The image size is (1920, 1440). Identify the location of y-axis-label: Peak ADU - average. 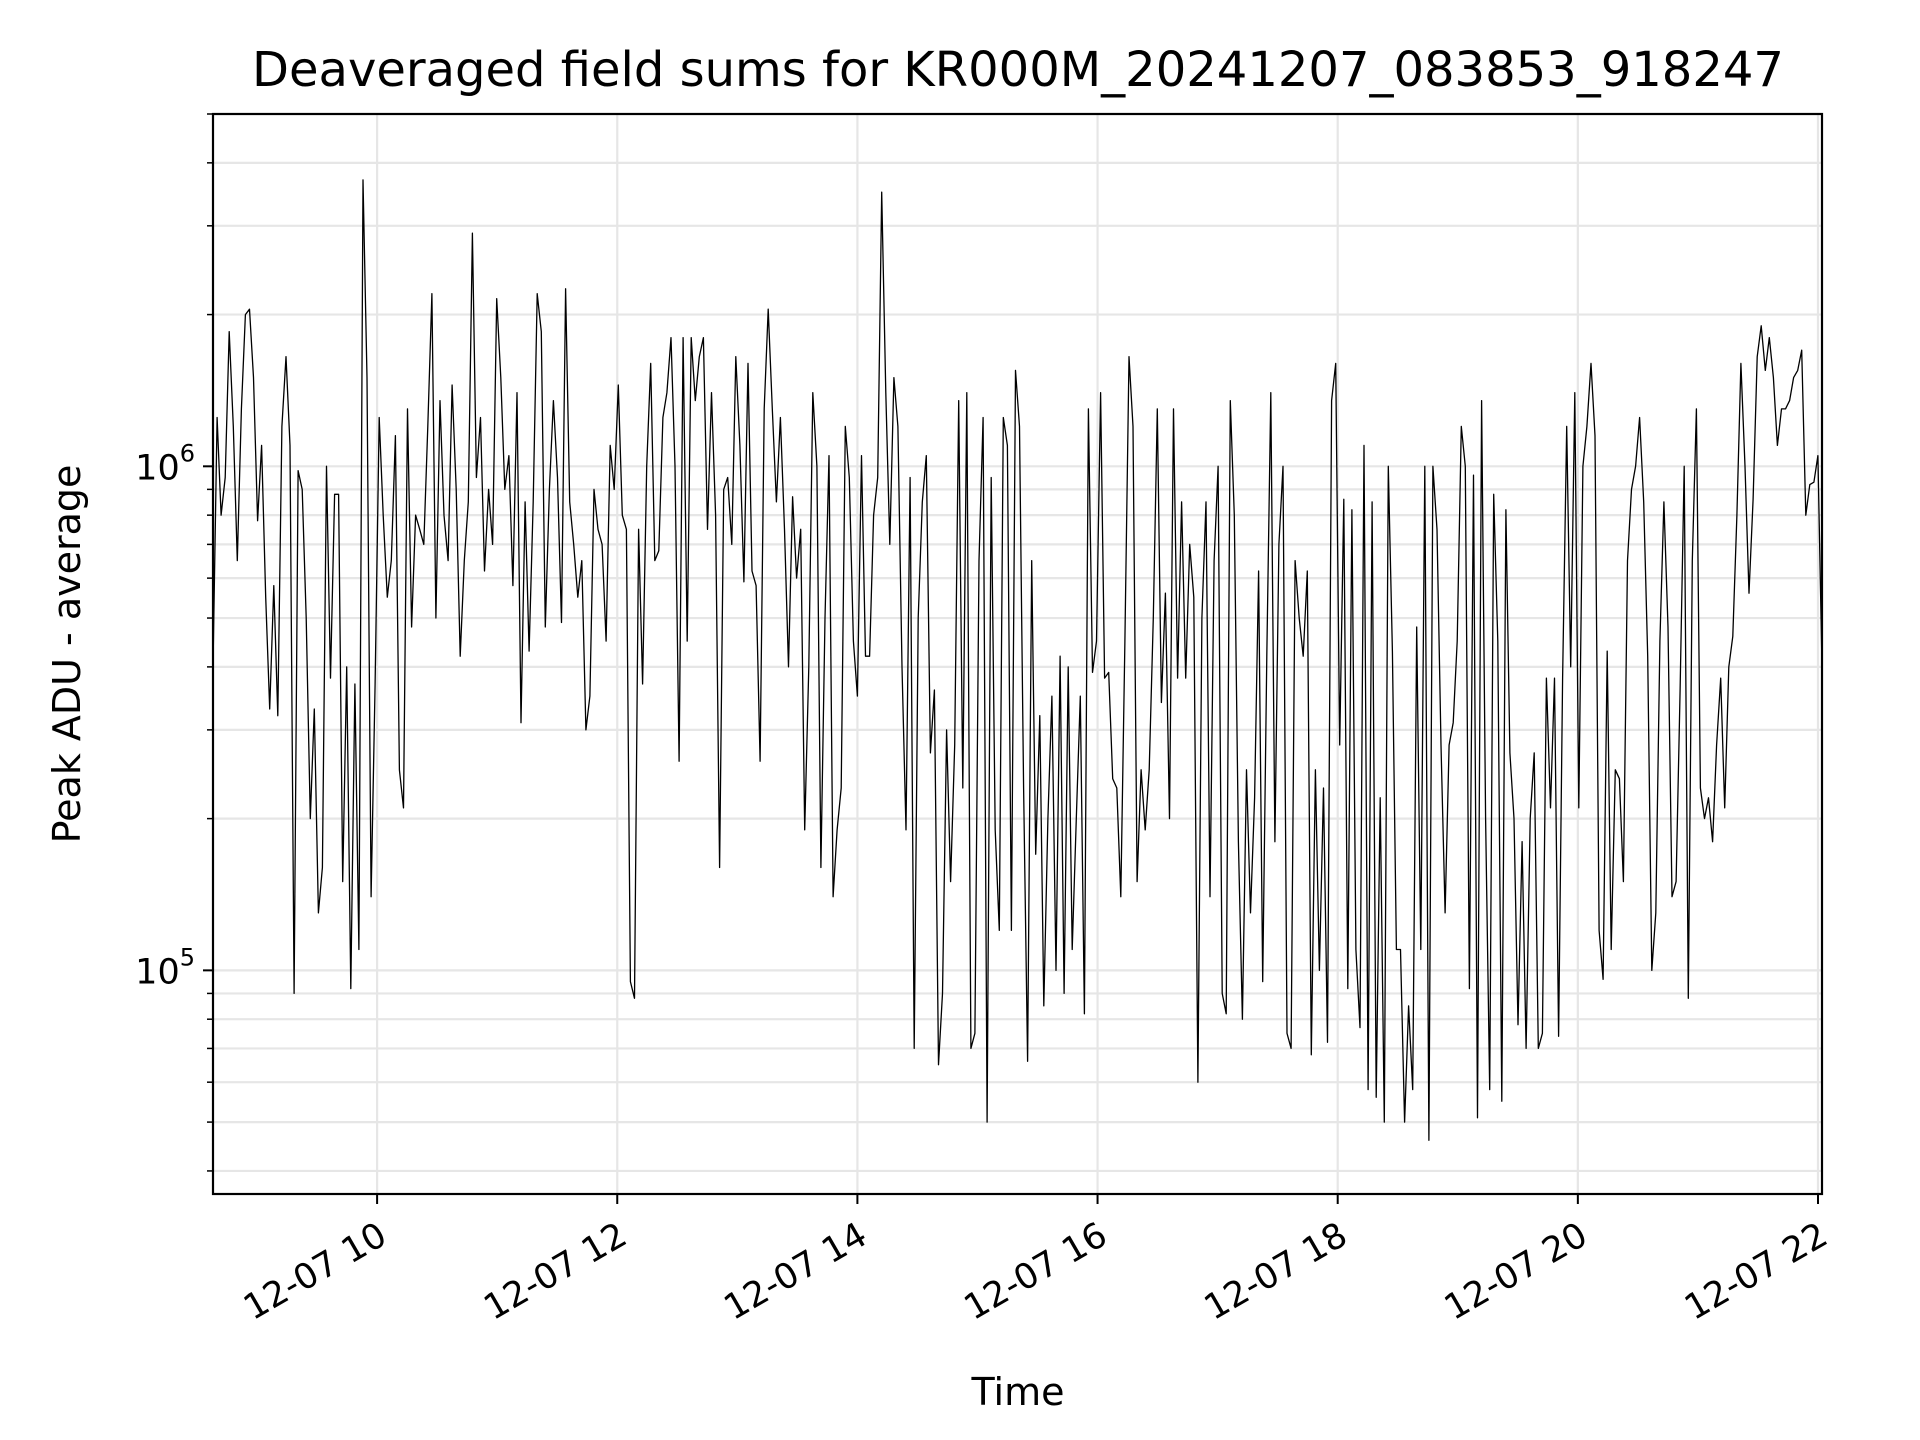
(67, 654).